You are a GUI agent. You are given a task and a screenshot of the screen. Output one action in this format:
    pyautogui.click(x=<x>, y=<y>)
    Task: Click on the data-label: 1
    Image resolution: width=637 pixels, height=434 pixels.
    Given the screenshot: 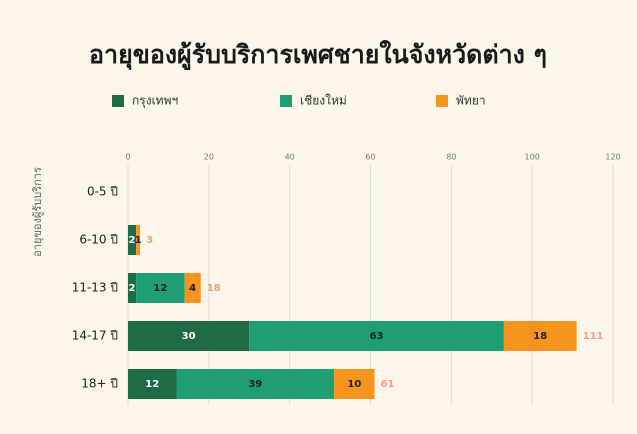 What is the action you would take?
    pyautogui.click(x=138, y=240)
    